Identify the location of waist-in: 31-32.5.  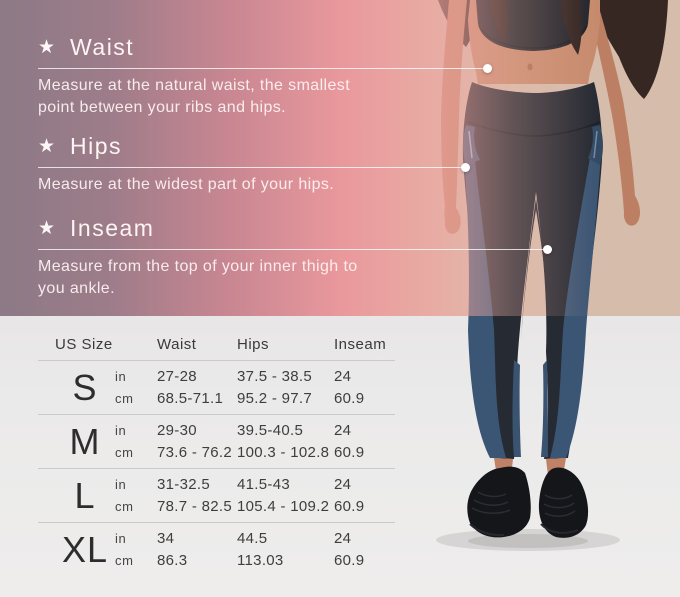
(183, 484).